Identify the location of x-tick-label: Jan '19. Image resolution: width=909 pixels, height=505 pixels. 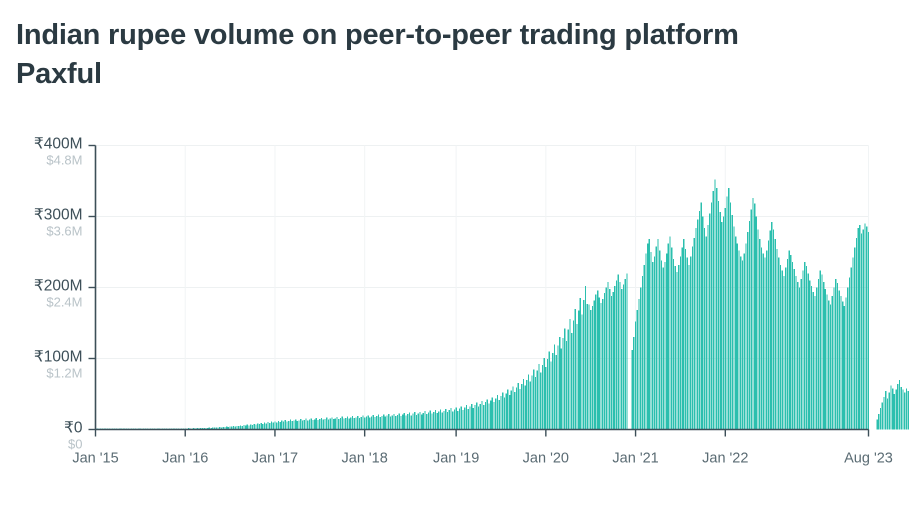
(456, 459).